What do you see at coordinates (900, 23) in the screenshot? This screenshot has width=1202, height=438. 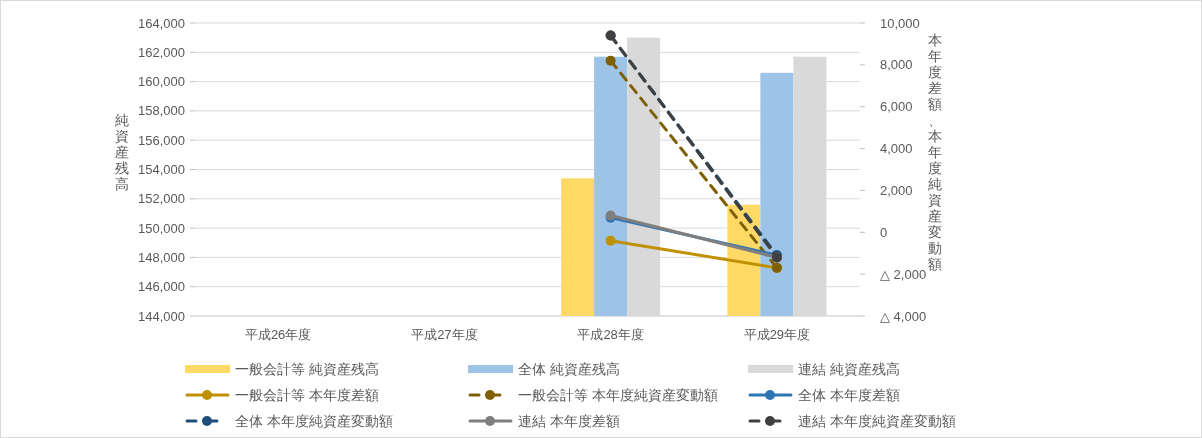 I see `y2-tick-label: 10,000` at bounding box center [900, 23].